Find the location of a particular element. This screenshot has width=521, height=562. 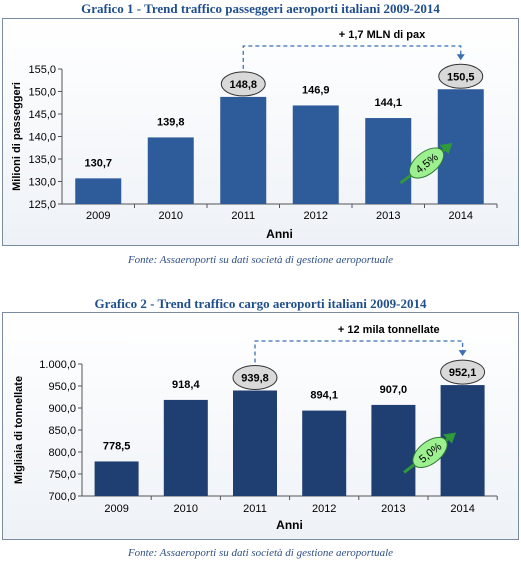

chart2-y-tick-label: 700,0 is located at coordinates (62, 497).